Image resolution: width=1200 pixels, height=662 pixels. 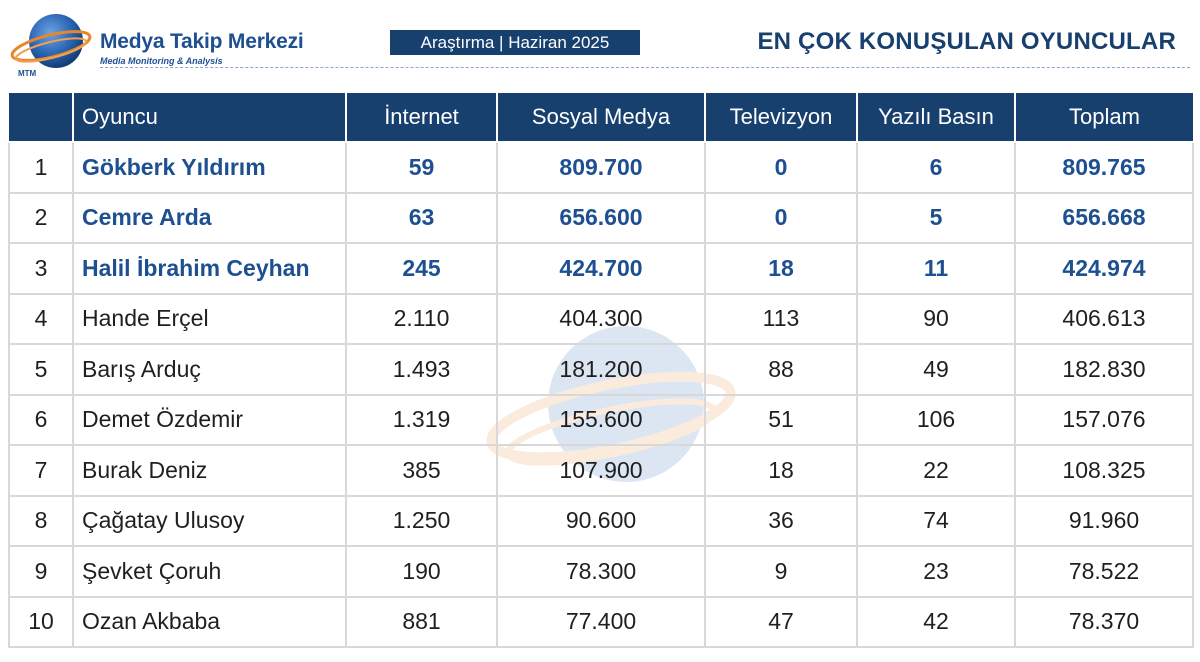 I want to click on actor-name-cell: Hande Erçel, so click(x=209, y=318).